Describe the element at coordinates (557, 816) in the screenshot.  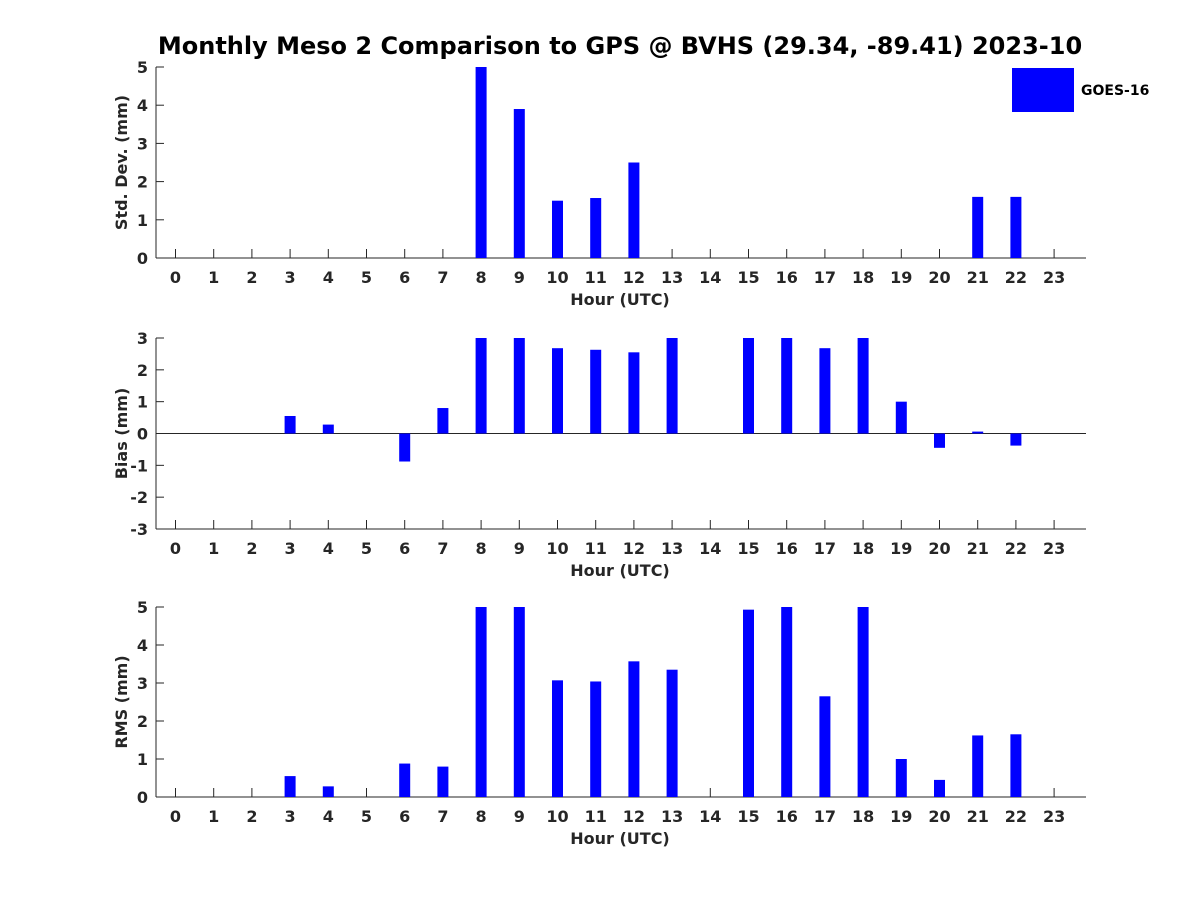
I see `x-tick-label: 10` at that location.